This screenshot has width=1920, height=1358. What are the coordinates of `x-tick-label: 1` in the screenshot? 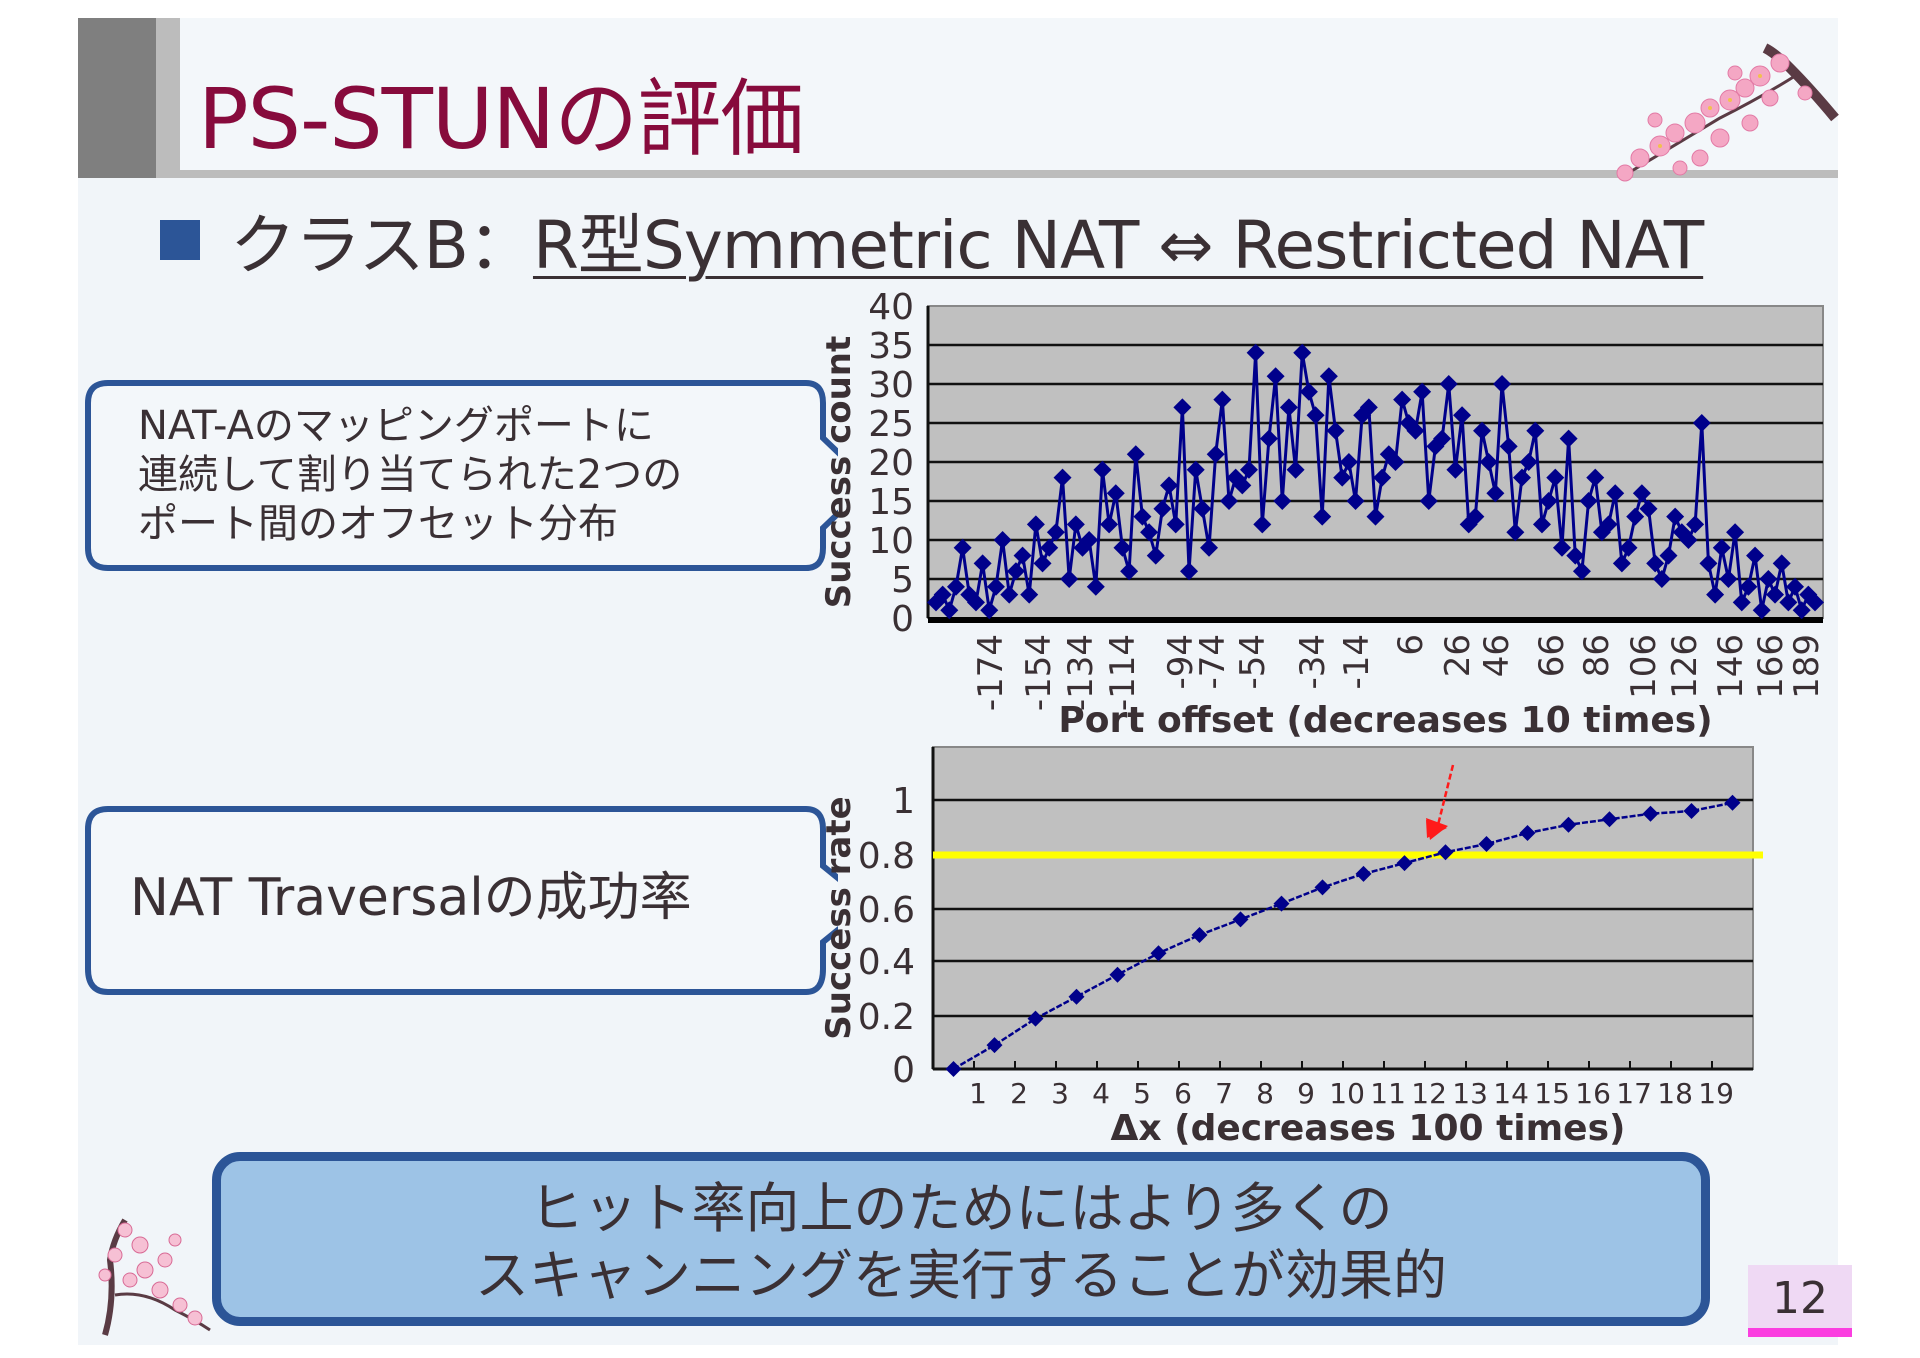 It's located at (978, 1093).